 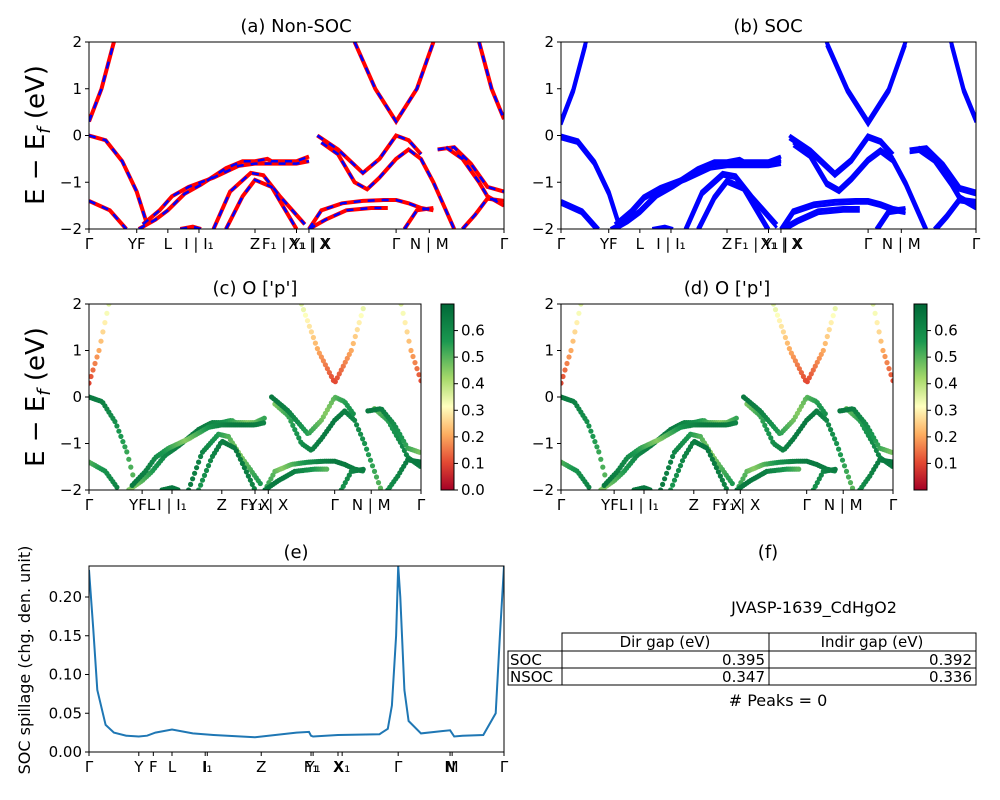 What do you see at coordinates (138, 767) in the screenshot?
I see `kpoint-label-e: Y` at bounding box center [138, 767].